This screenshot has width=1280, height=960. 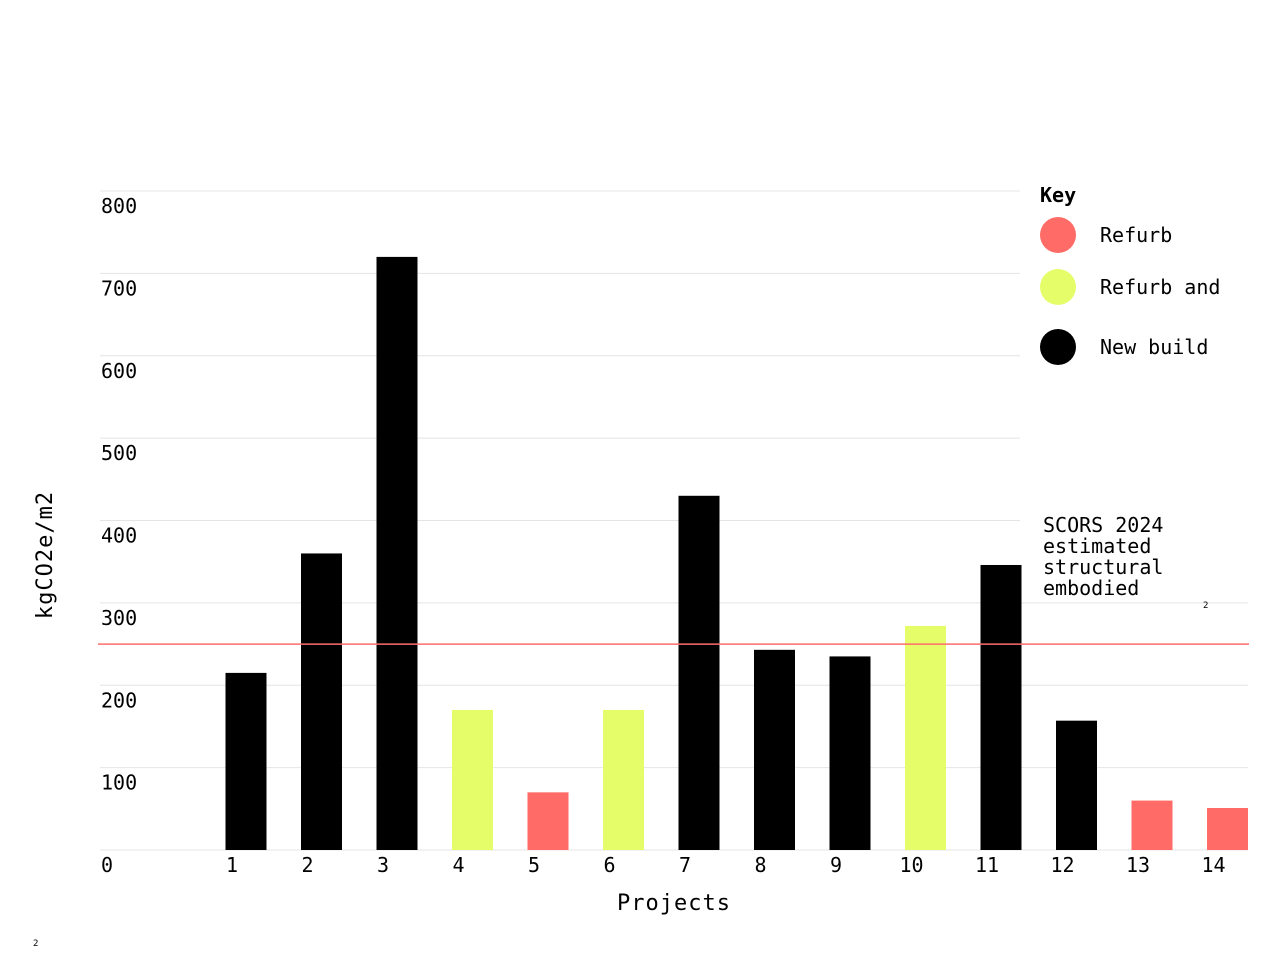 I want to click on x-tick-label-8: 8, so click(x=760, y=865).